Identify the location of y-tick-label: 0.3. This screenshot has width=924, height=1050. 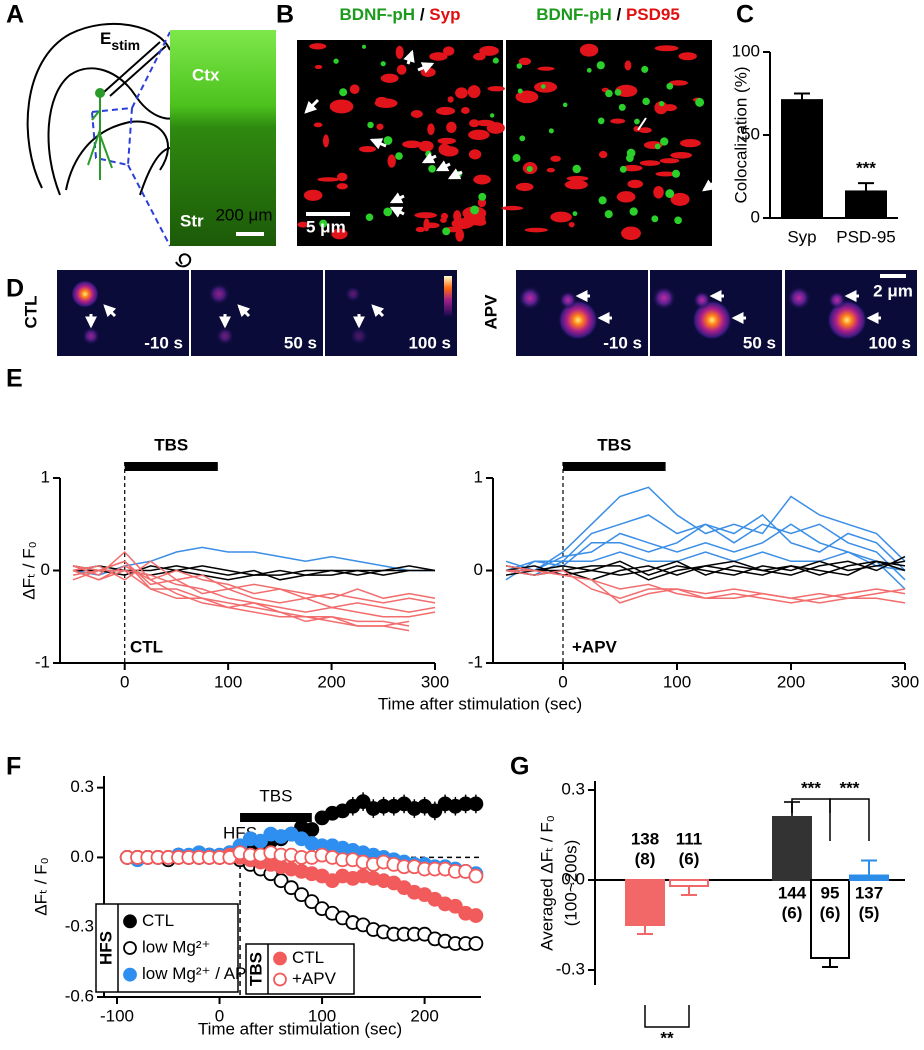
(82, 786).